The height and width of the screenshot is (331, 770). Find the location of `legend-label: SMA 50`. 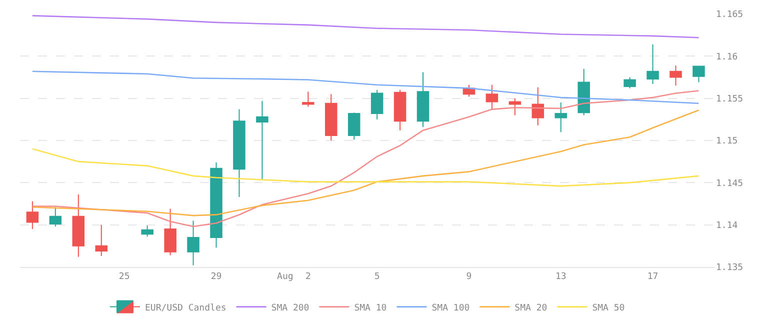

legend-label: SMA 50 is located at coordinates (608, 308).